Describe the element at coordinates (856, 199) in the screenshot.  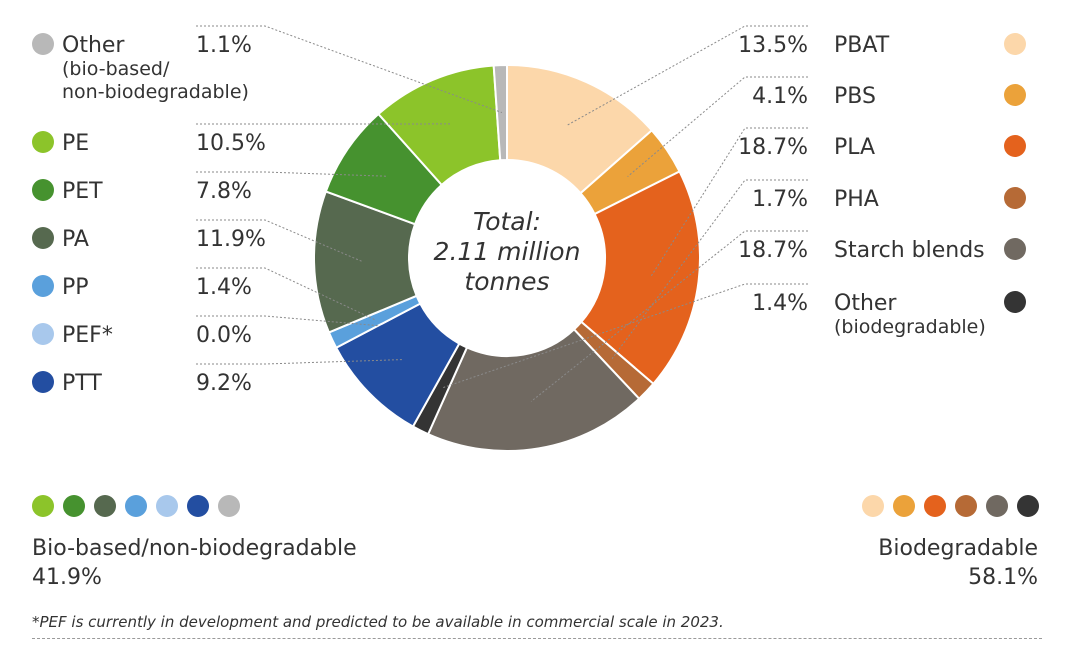
I see `label-pha: PHA` at that location.